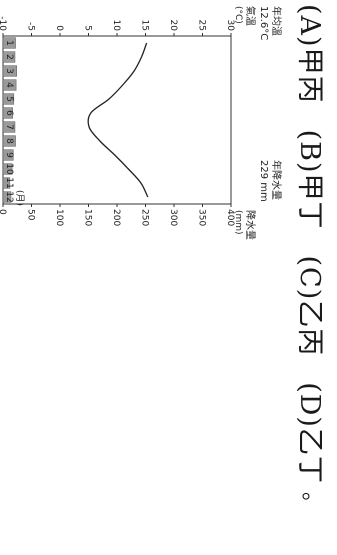  Describe the element at coordinates (59, 217) in the screenshot. I see `right-tick-label: 100` at that location.